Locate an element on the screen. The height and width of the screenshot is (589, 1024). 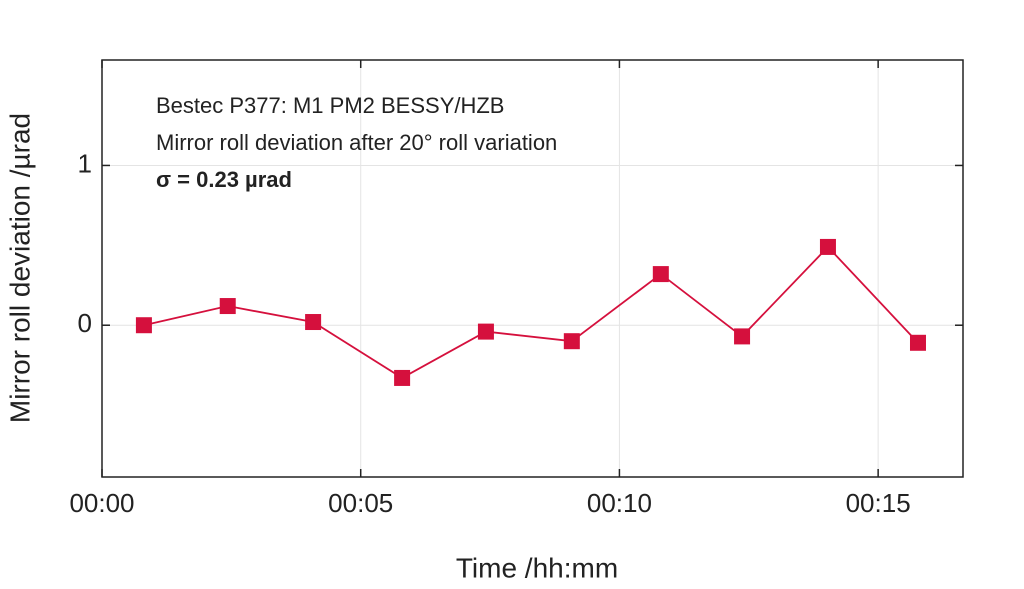
x-axis-label: Time /hh:mm is located at coordinates (537, 567).